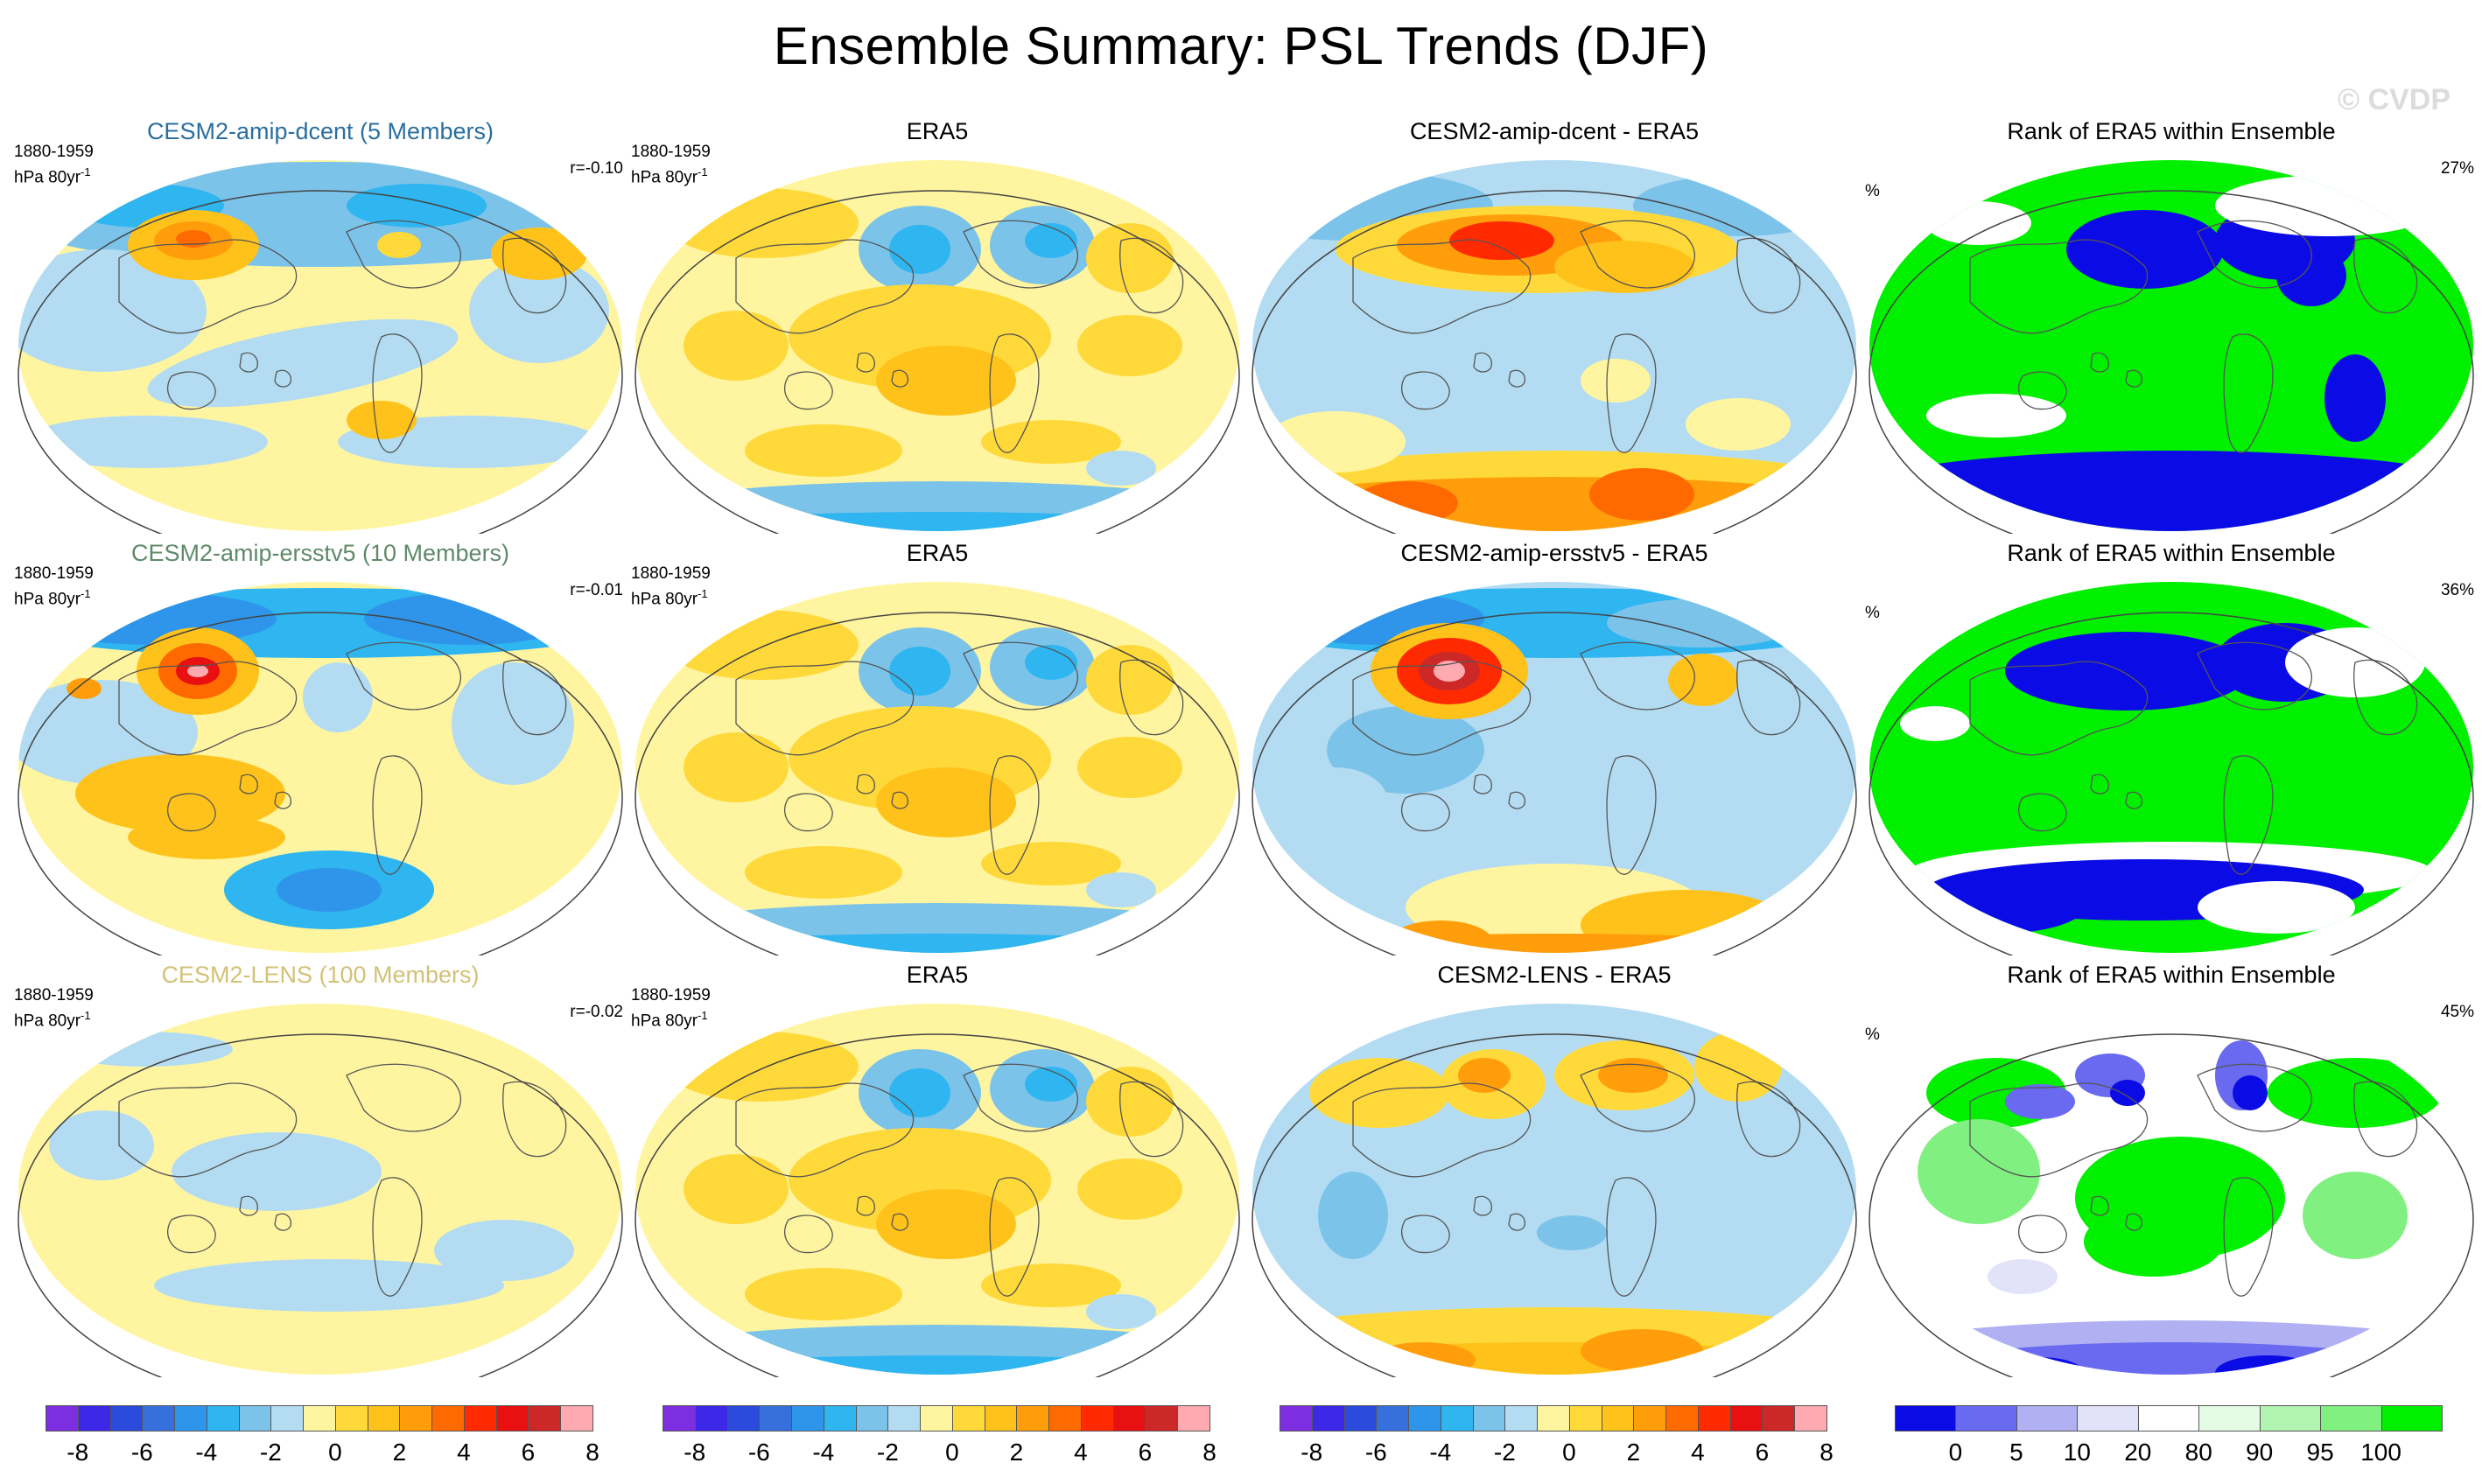  What do you see at coordinates (54, 152) in the screenshot?
I see `period-label: 1880-1959` at bounding box center [54, 152].